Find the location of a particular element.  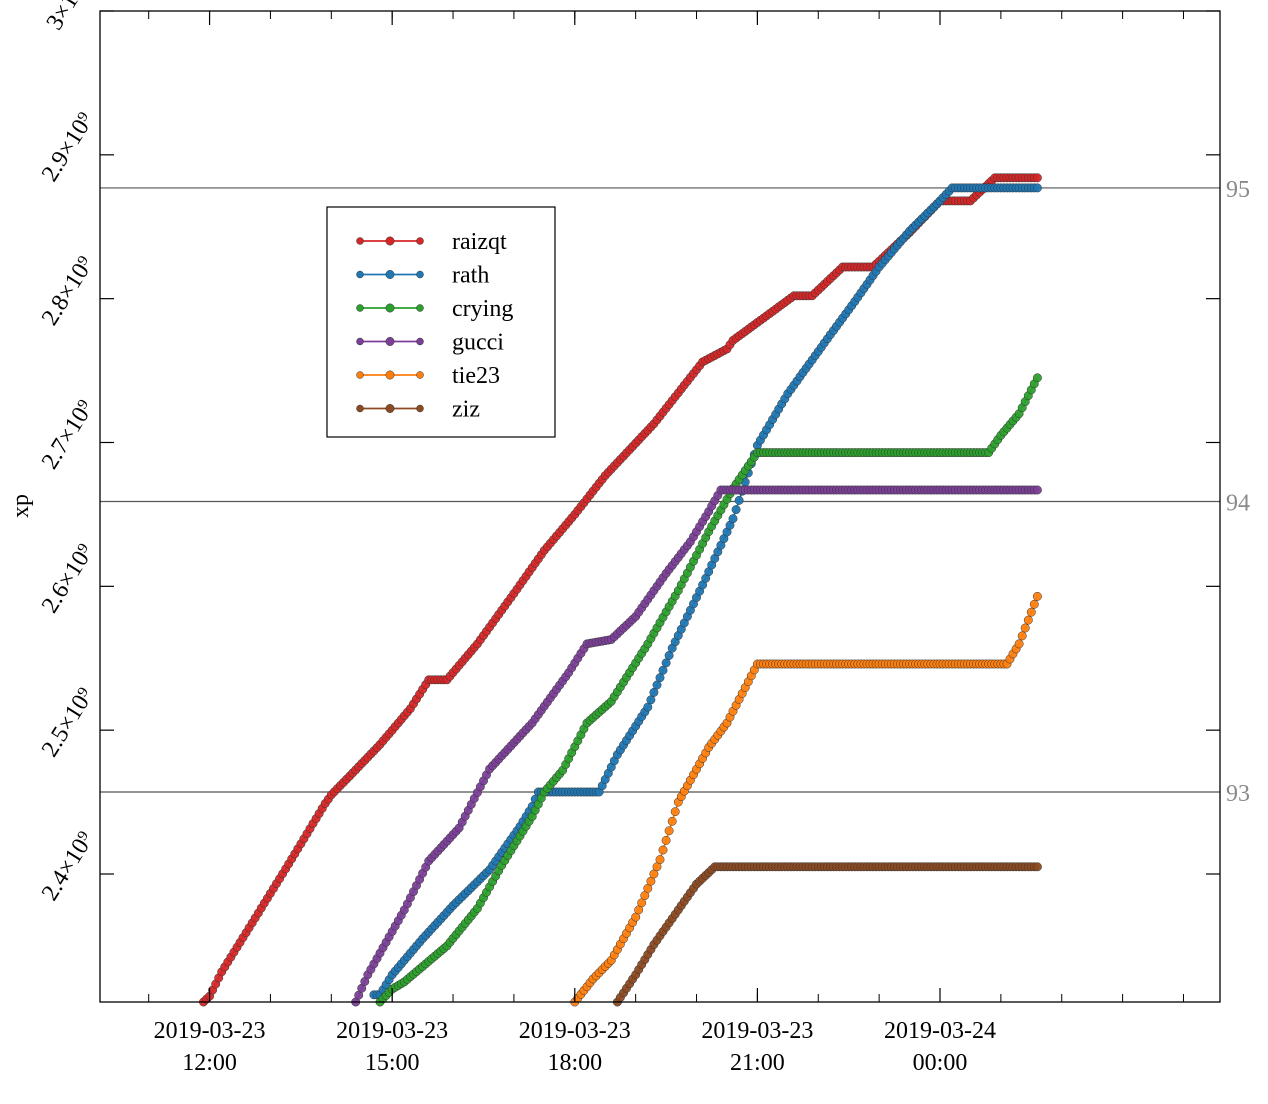

y-tick-label: 2.9×10⁹ is located at coordinates (68, 147).